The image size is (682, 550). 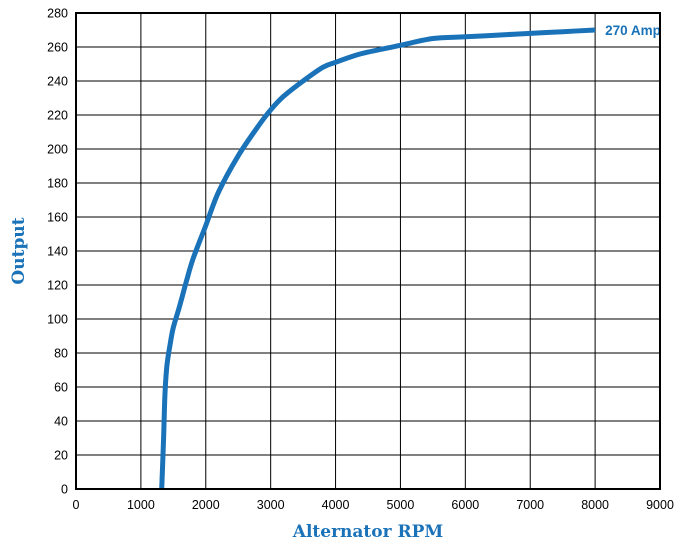 I want to click on y-tick-label: 40, so click(x=61, y=422).